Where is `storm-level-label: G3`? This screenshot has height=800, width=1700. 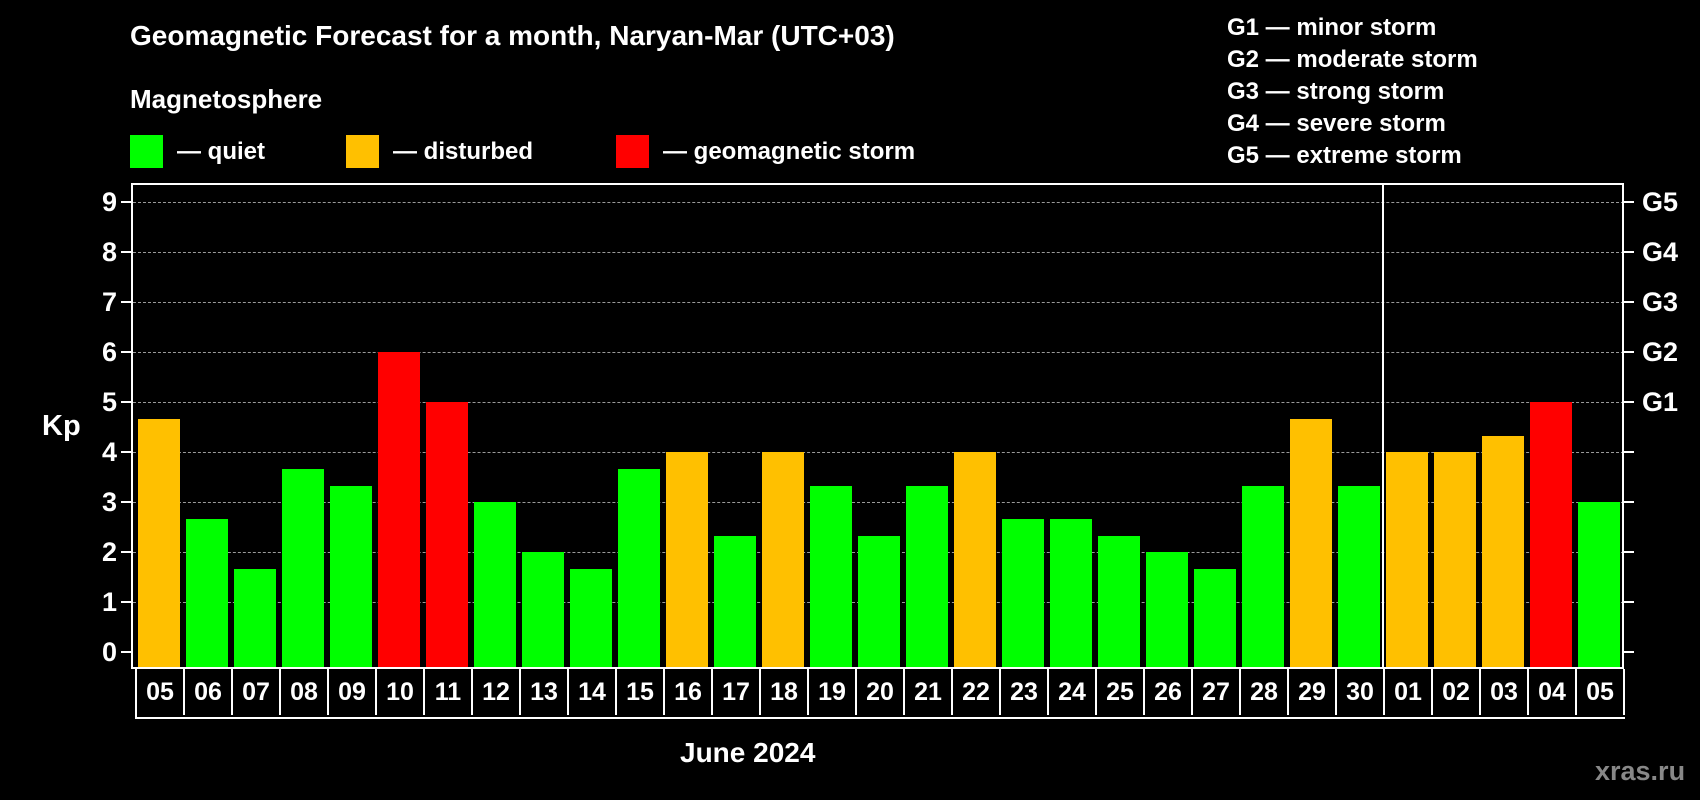 storm-level-label: G3 is located at coordinates (1660, 302).